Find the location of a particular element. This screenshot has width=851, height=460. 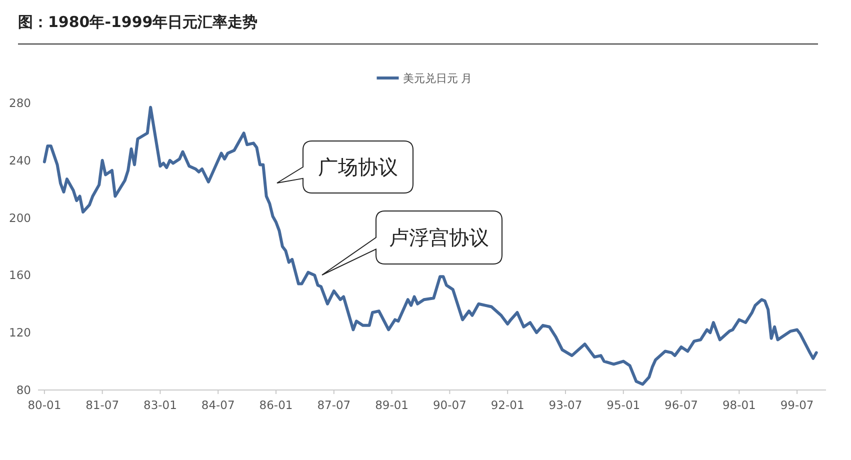

chart-title: 图：1980年-1999年日元汇率走势 is located at coordinates (138, 22).